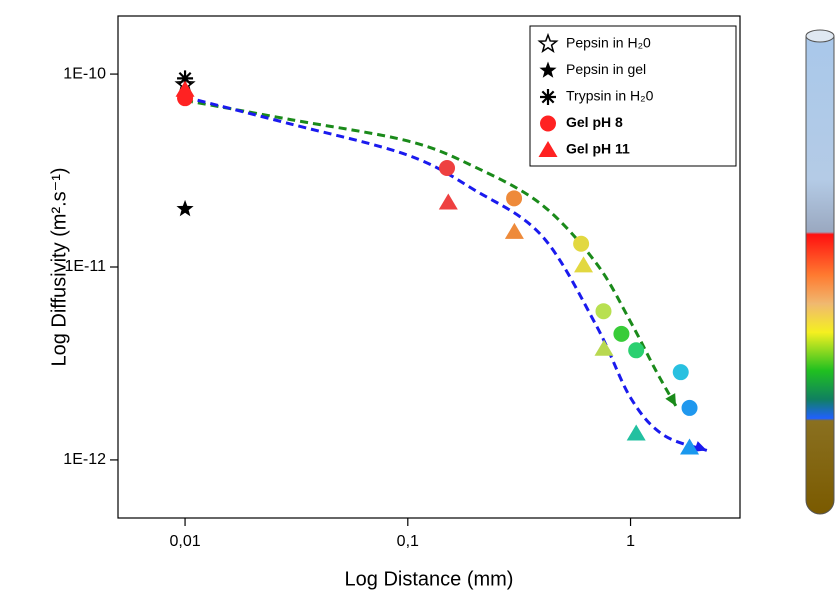  I want to click on tube-body, so click(820, 275).